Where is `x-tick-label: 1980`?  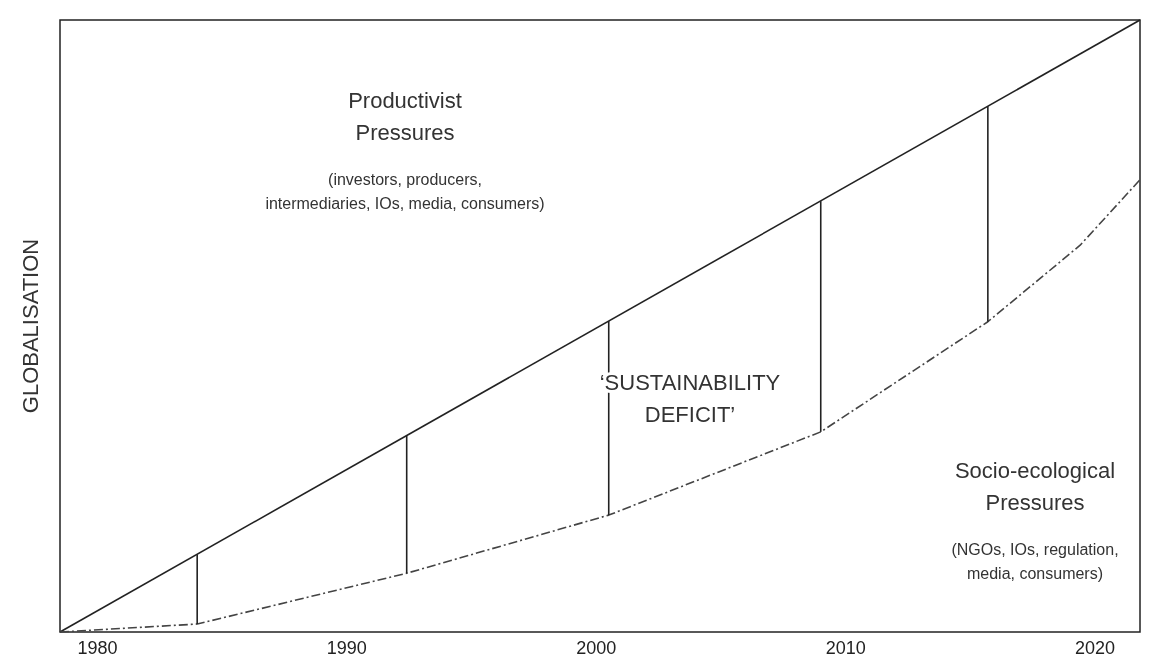
x-tick-label: 1980 is located at coordinates (97, 647).